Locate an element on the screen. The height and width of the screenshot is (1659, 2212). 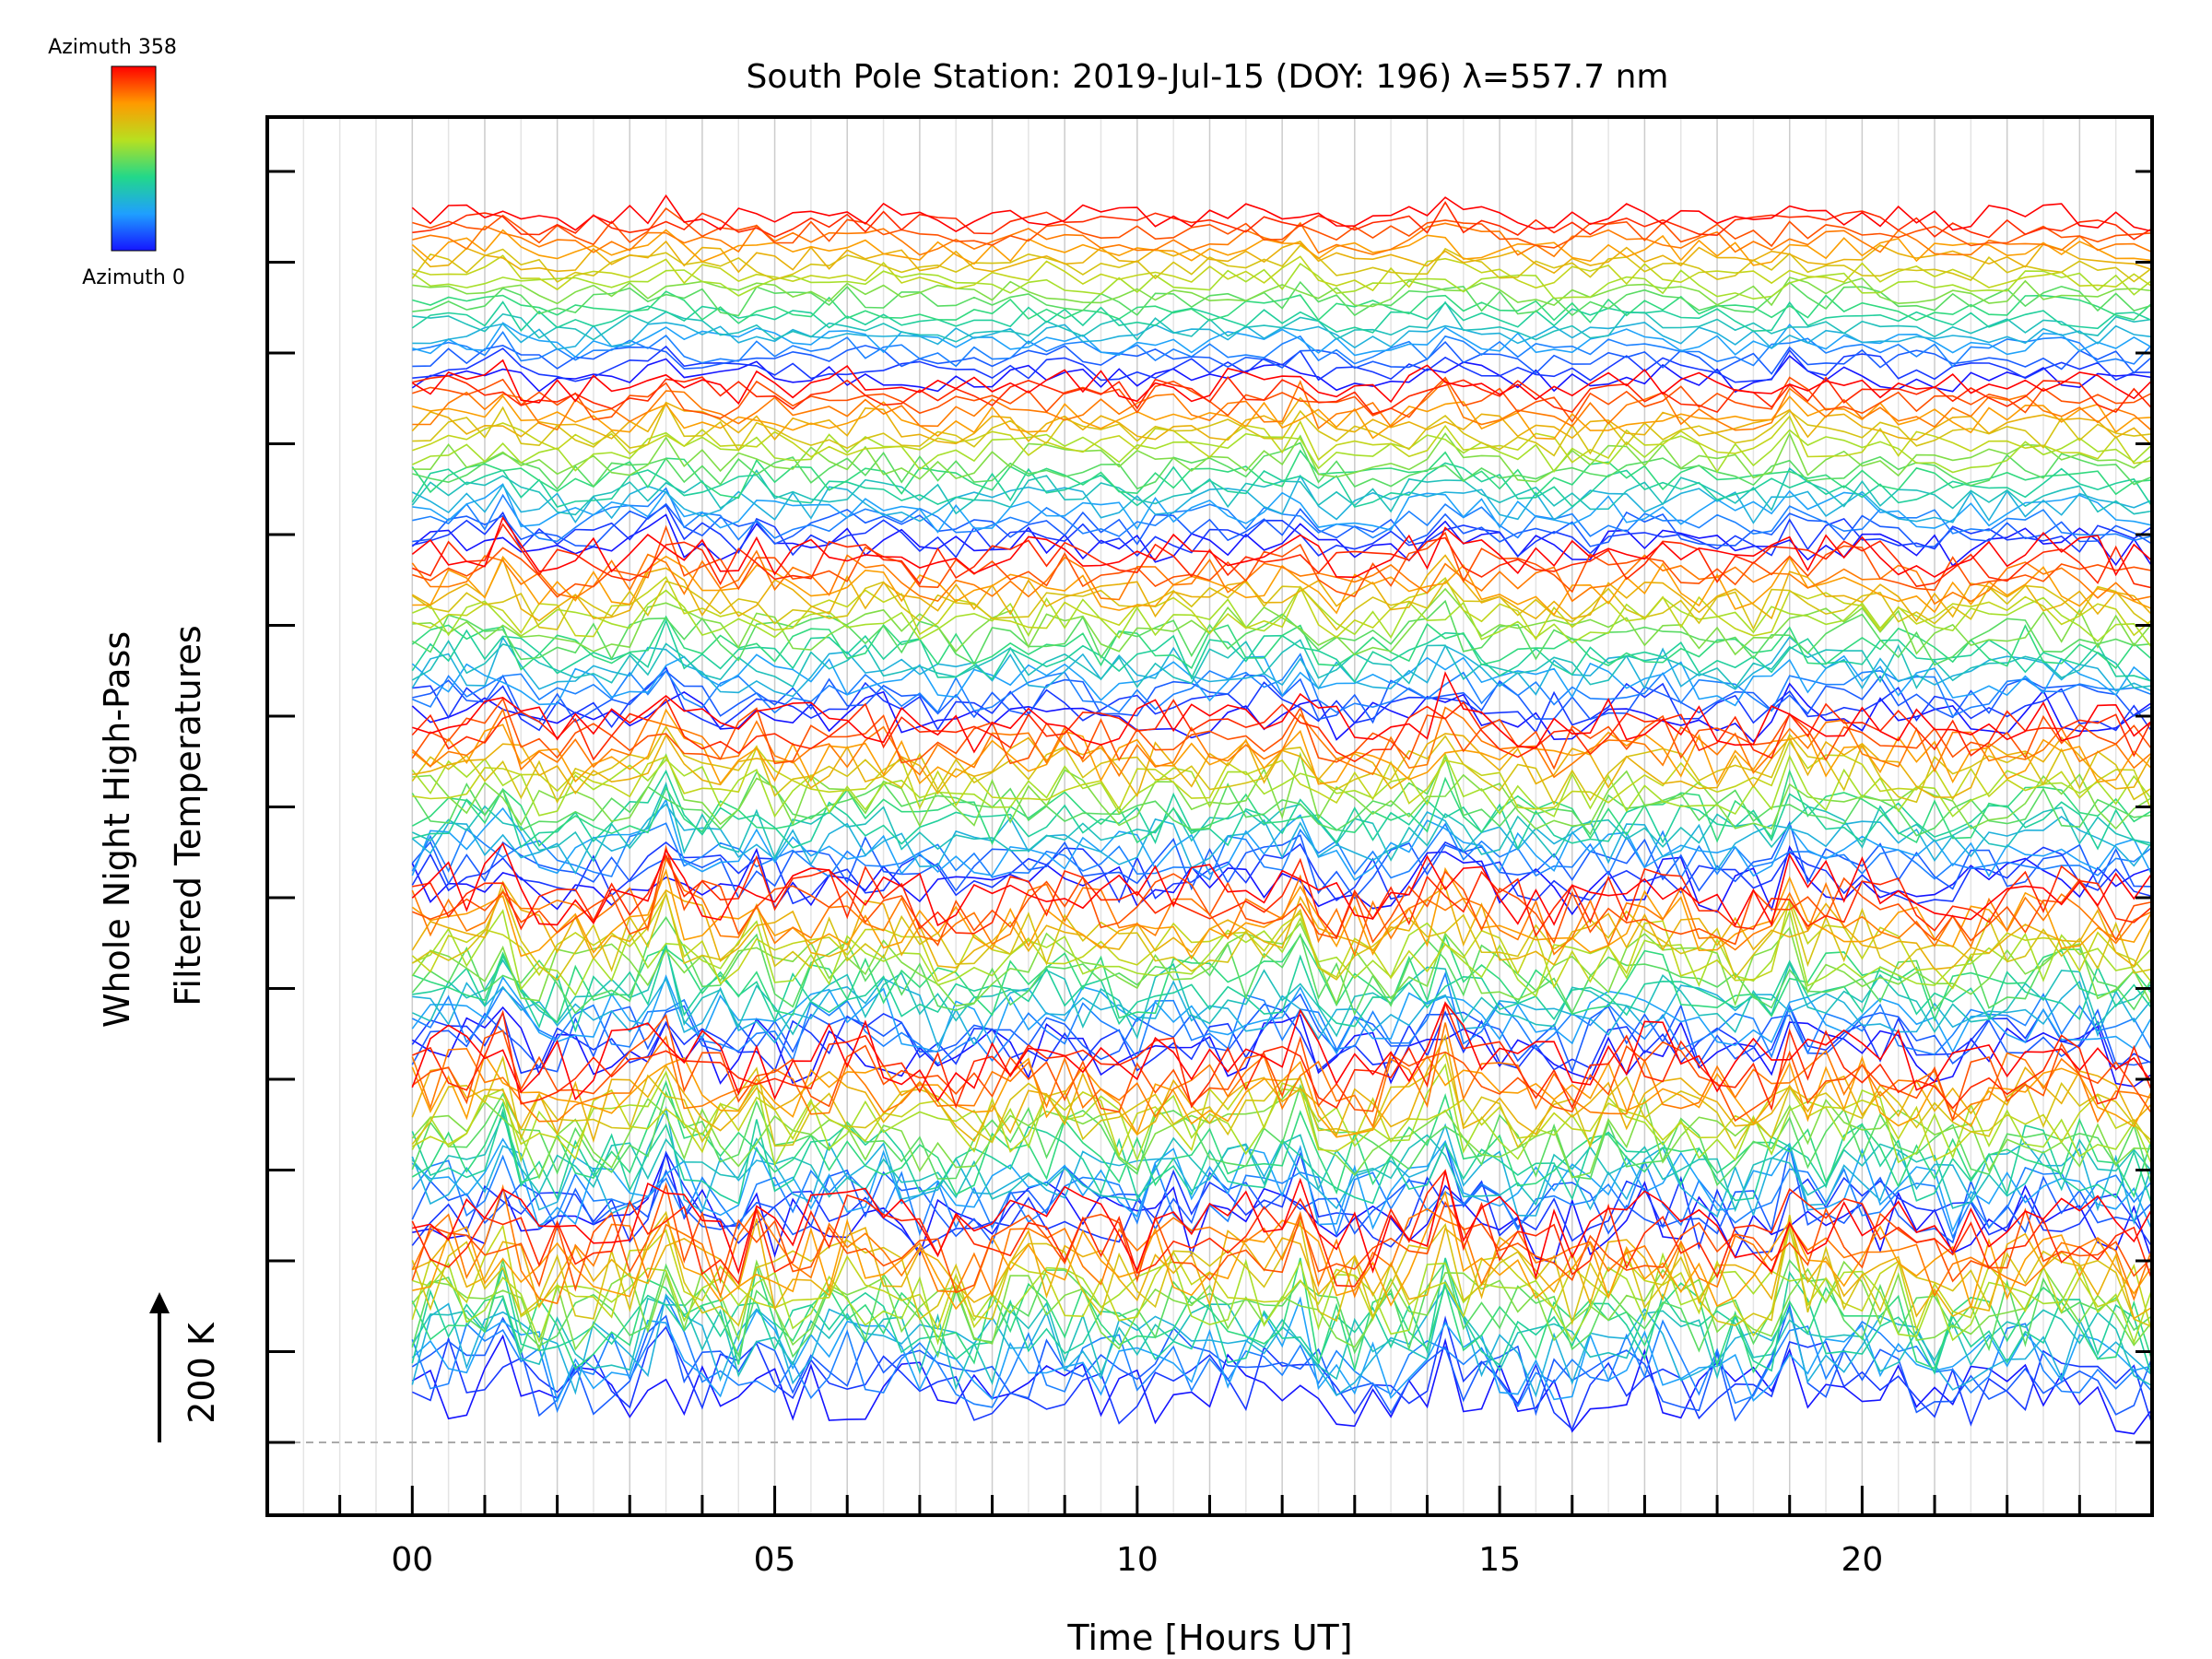
x-axis-label: Time [Hours UT] is located at coordinates (1209, 1638).